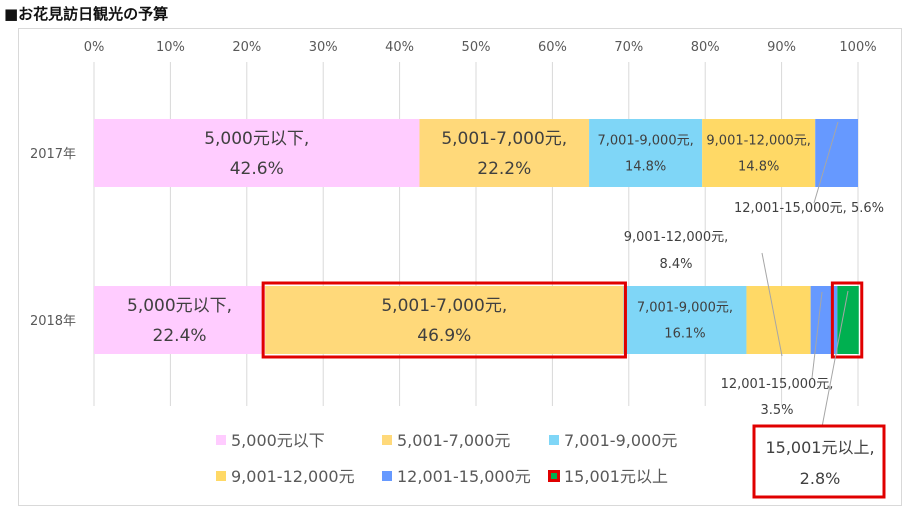 Image resolution: width=908 pixels, height=517 pixels. I want to click on legend-label: 9,001-12,000元, so click(293, 476).